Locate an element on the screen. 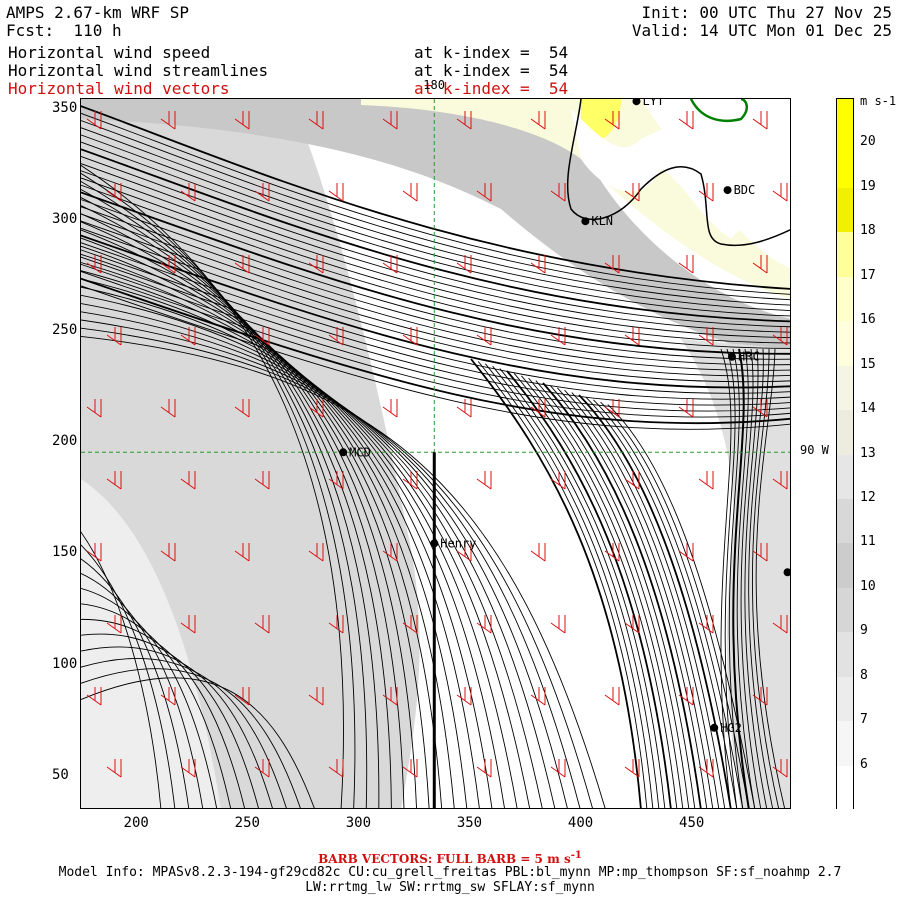  coastline is located at coordinates (678, 173).